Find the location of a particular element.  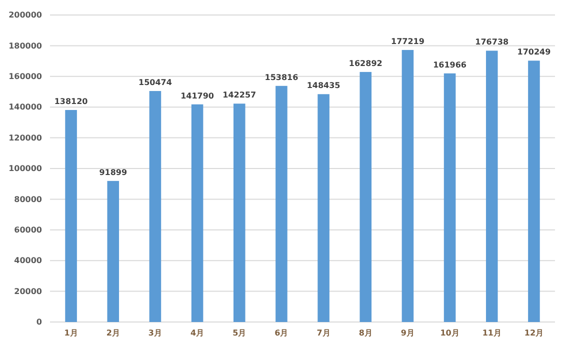

y-tick-label: 160000 is located at coordinates (25, 76).